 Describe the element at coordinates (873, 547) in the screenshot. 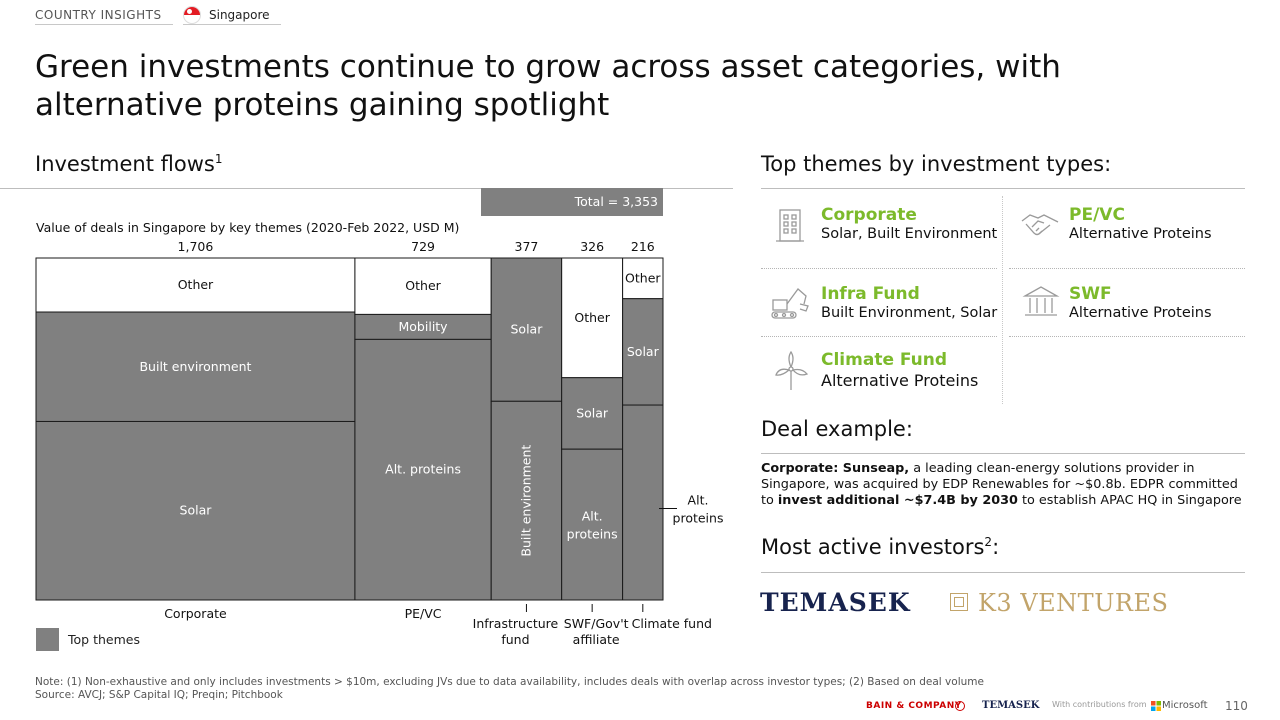

I see `investors-title-text: Most active investors` at that location.